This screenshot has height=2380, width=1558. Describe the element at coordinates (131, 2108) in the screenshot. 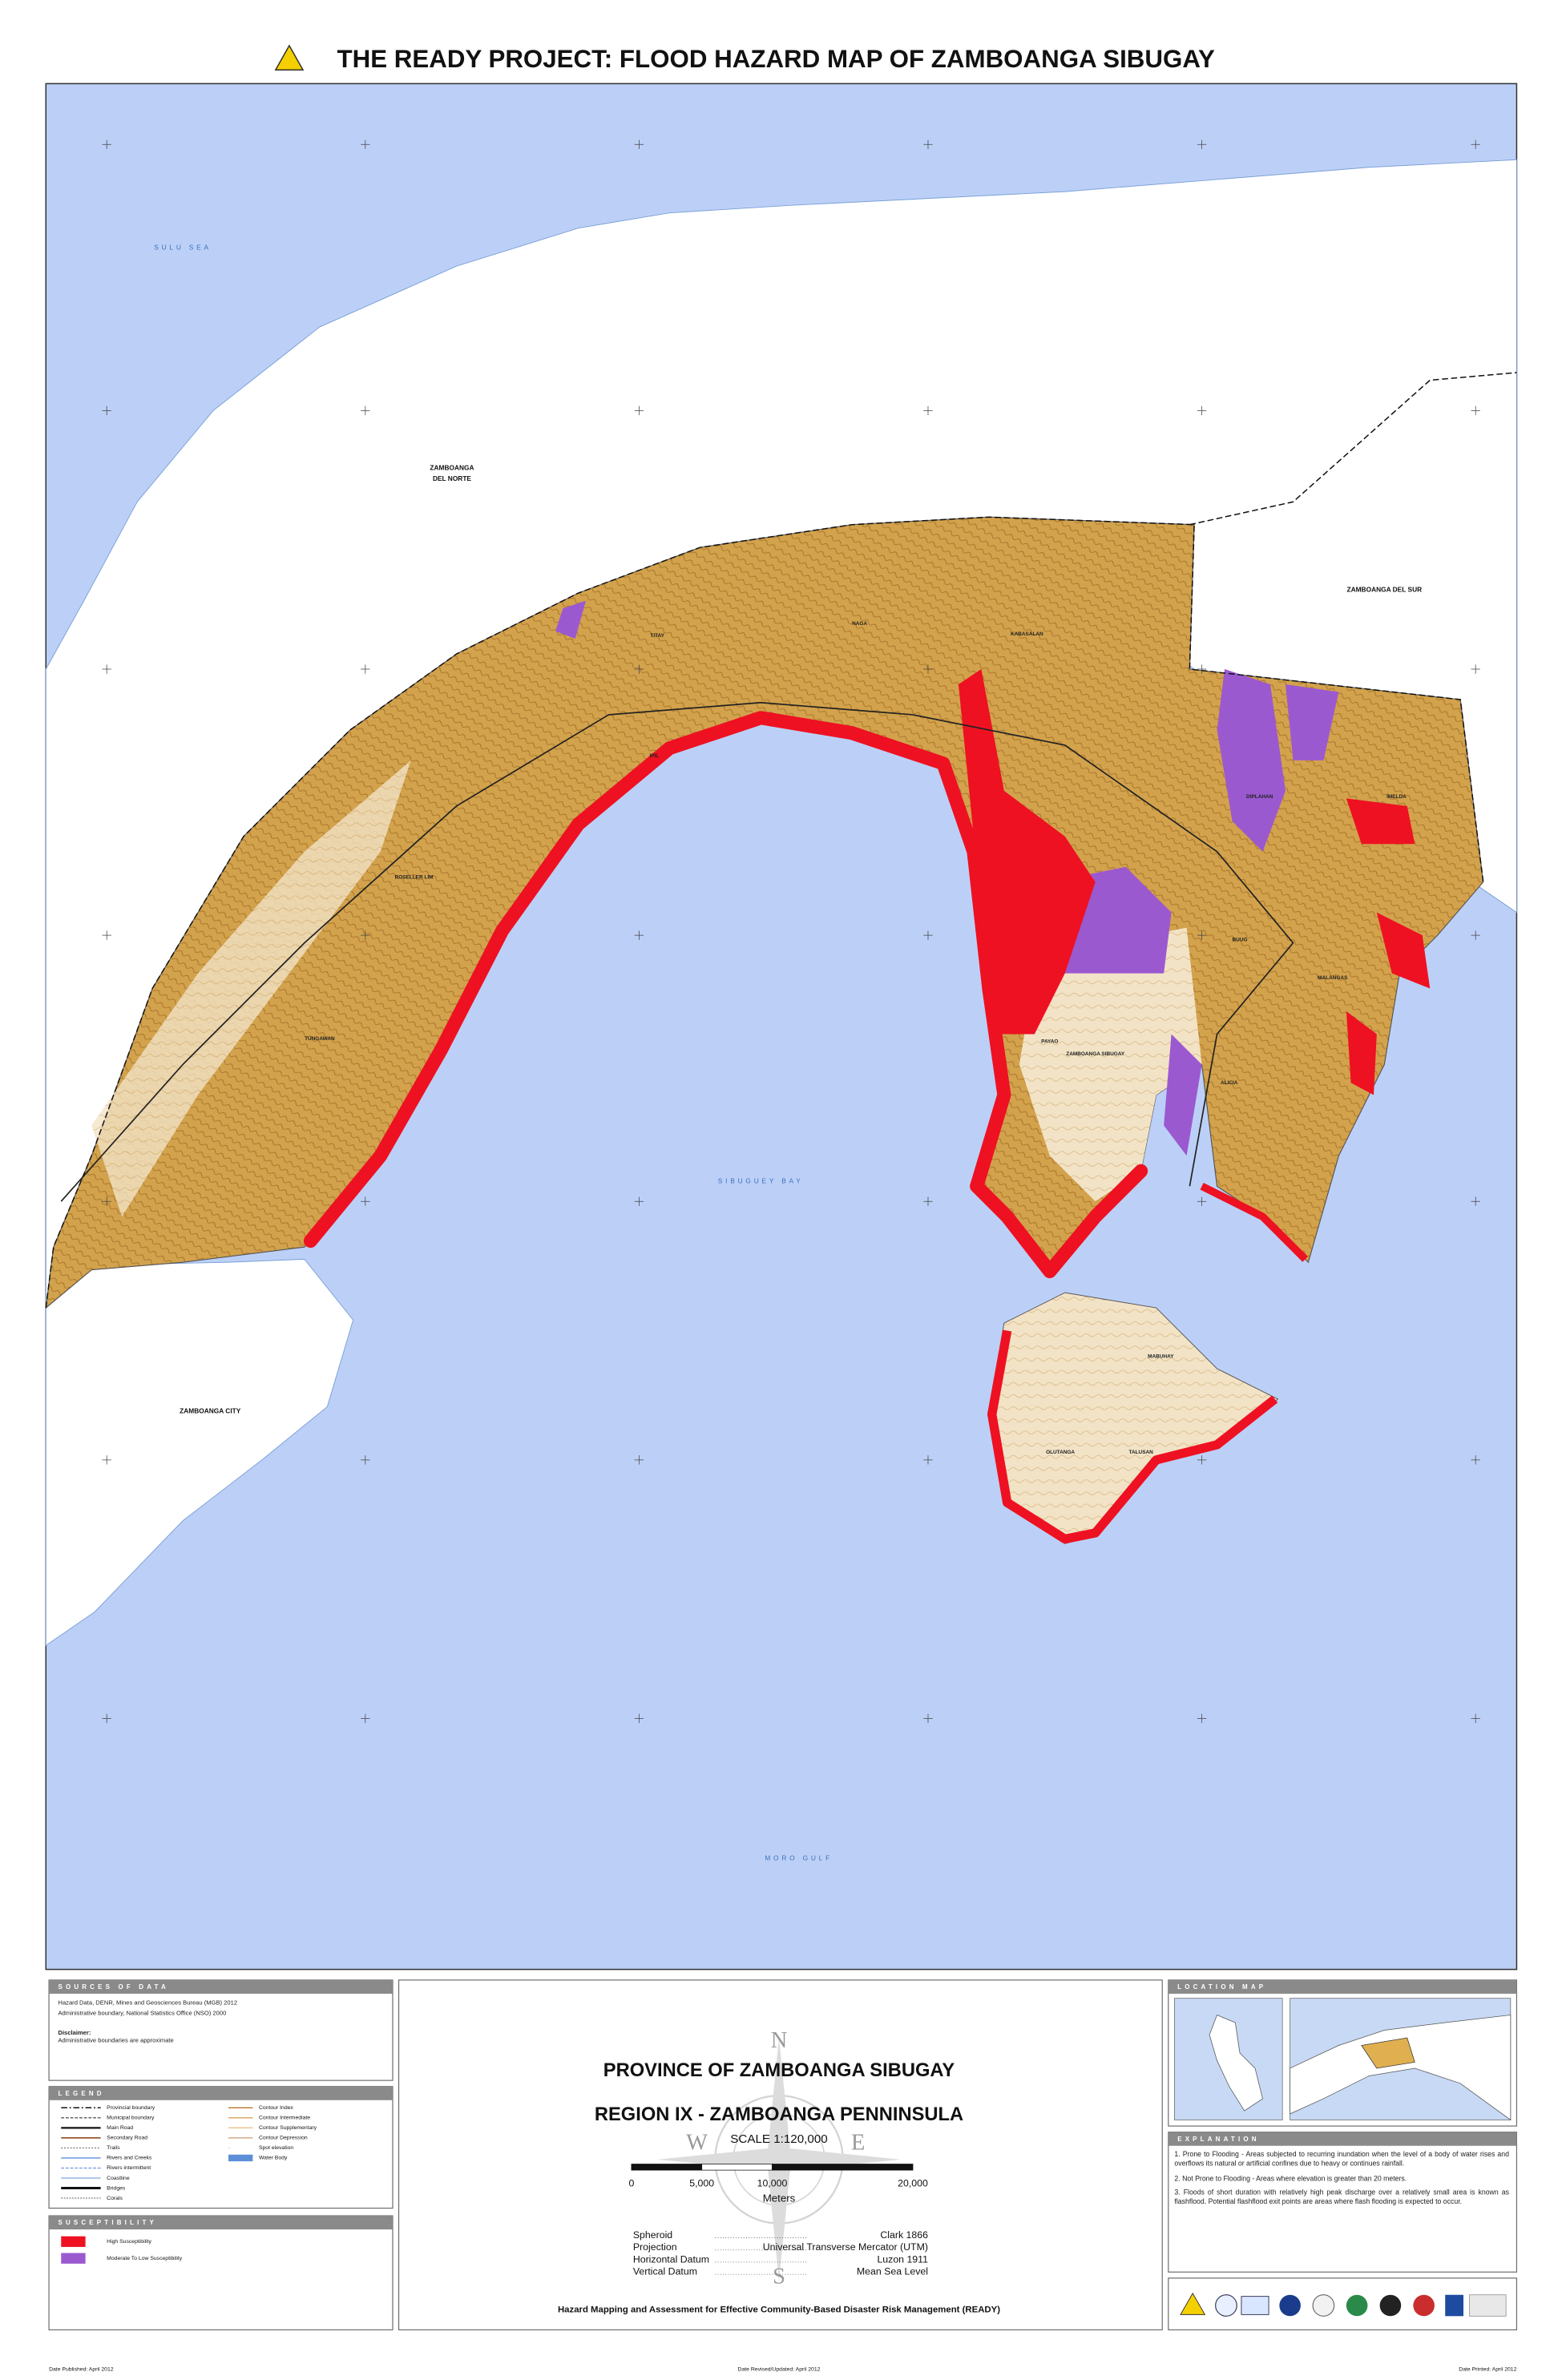

I see `legend-label: Provincial boundary` at that location.